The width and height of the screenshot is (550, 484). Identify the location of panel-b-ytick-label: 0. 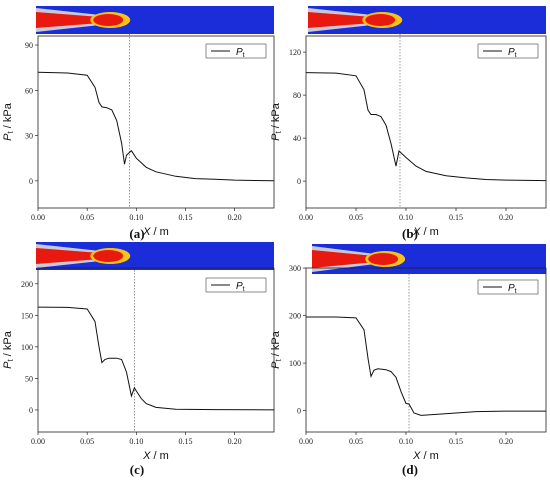
(299, 181).